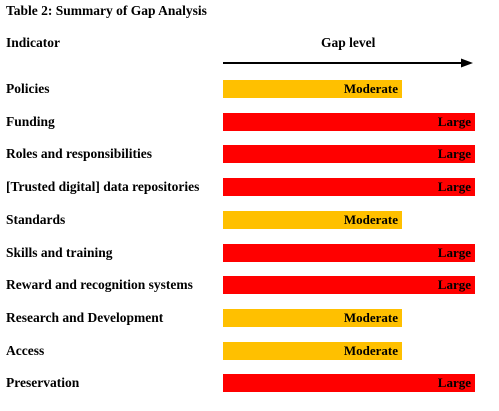  I want to click on indicator-label: Skills and training, so click(59, 252).